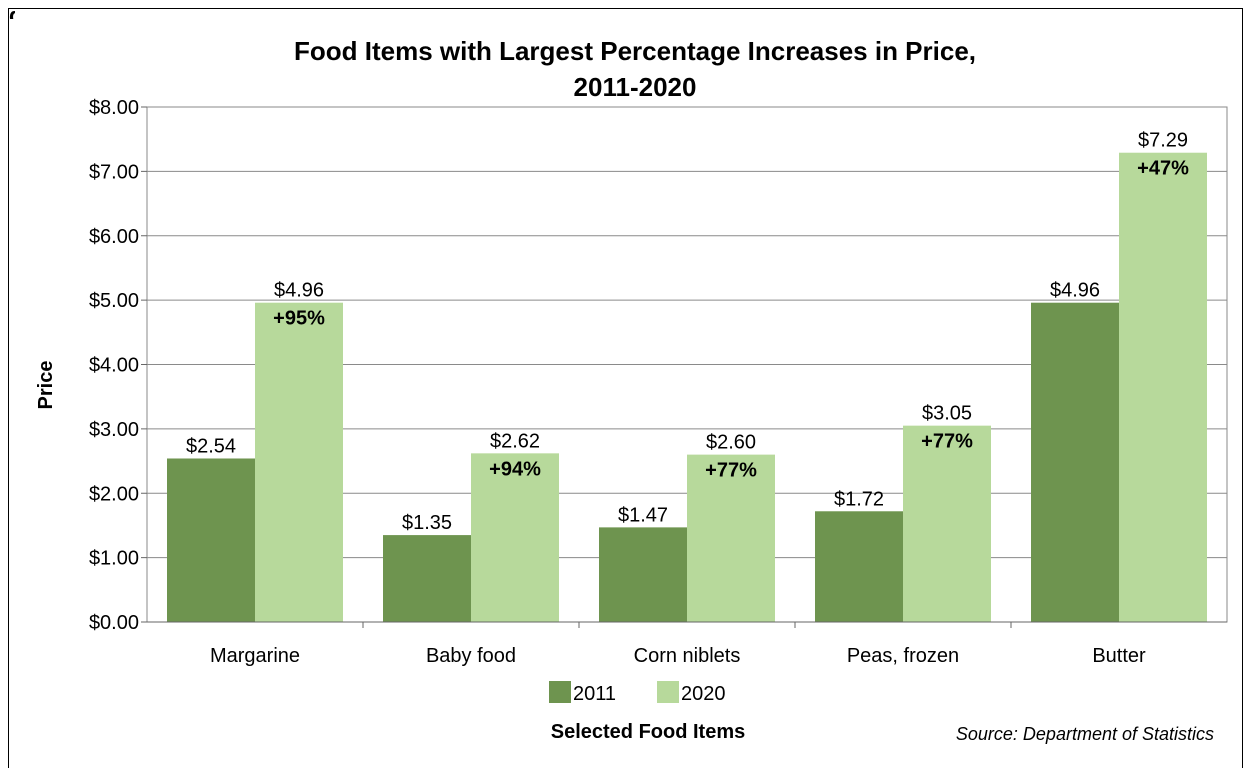 This screenshot has height=768, width=1250. Describe the element at coordinates (114, 559) in the screenshot. I see `y-tick-label: $1.00` at that location.